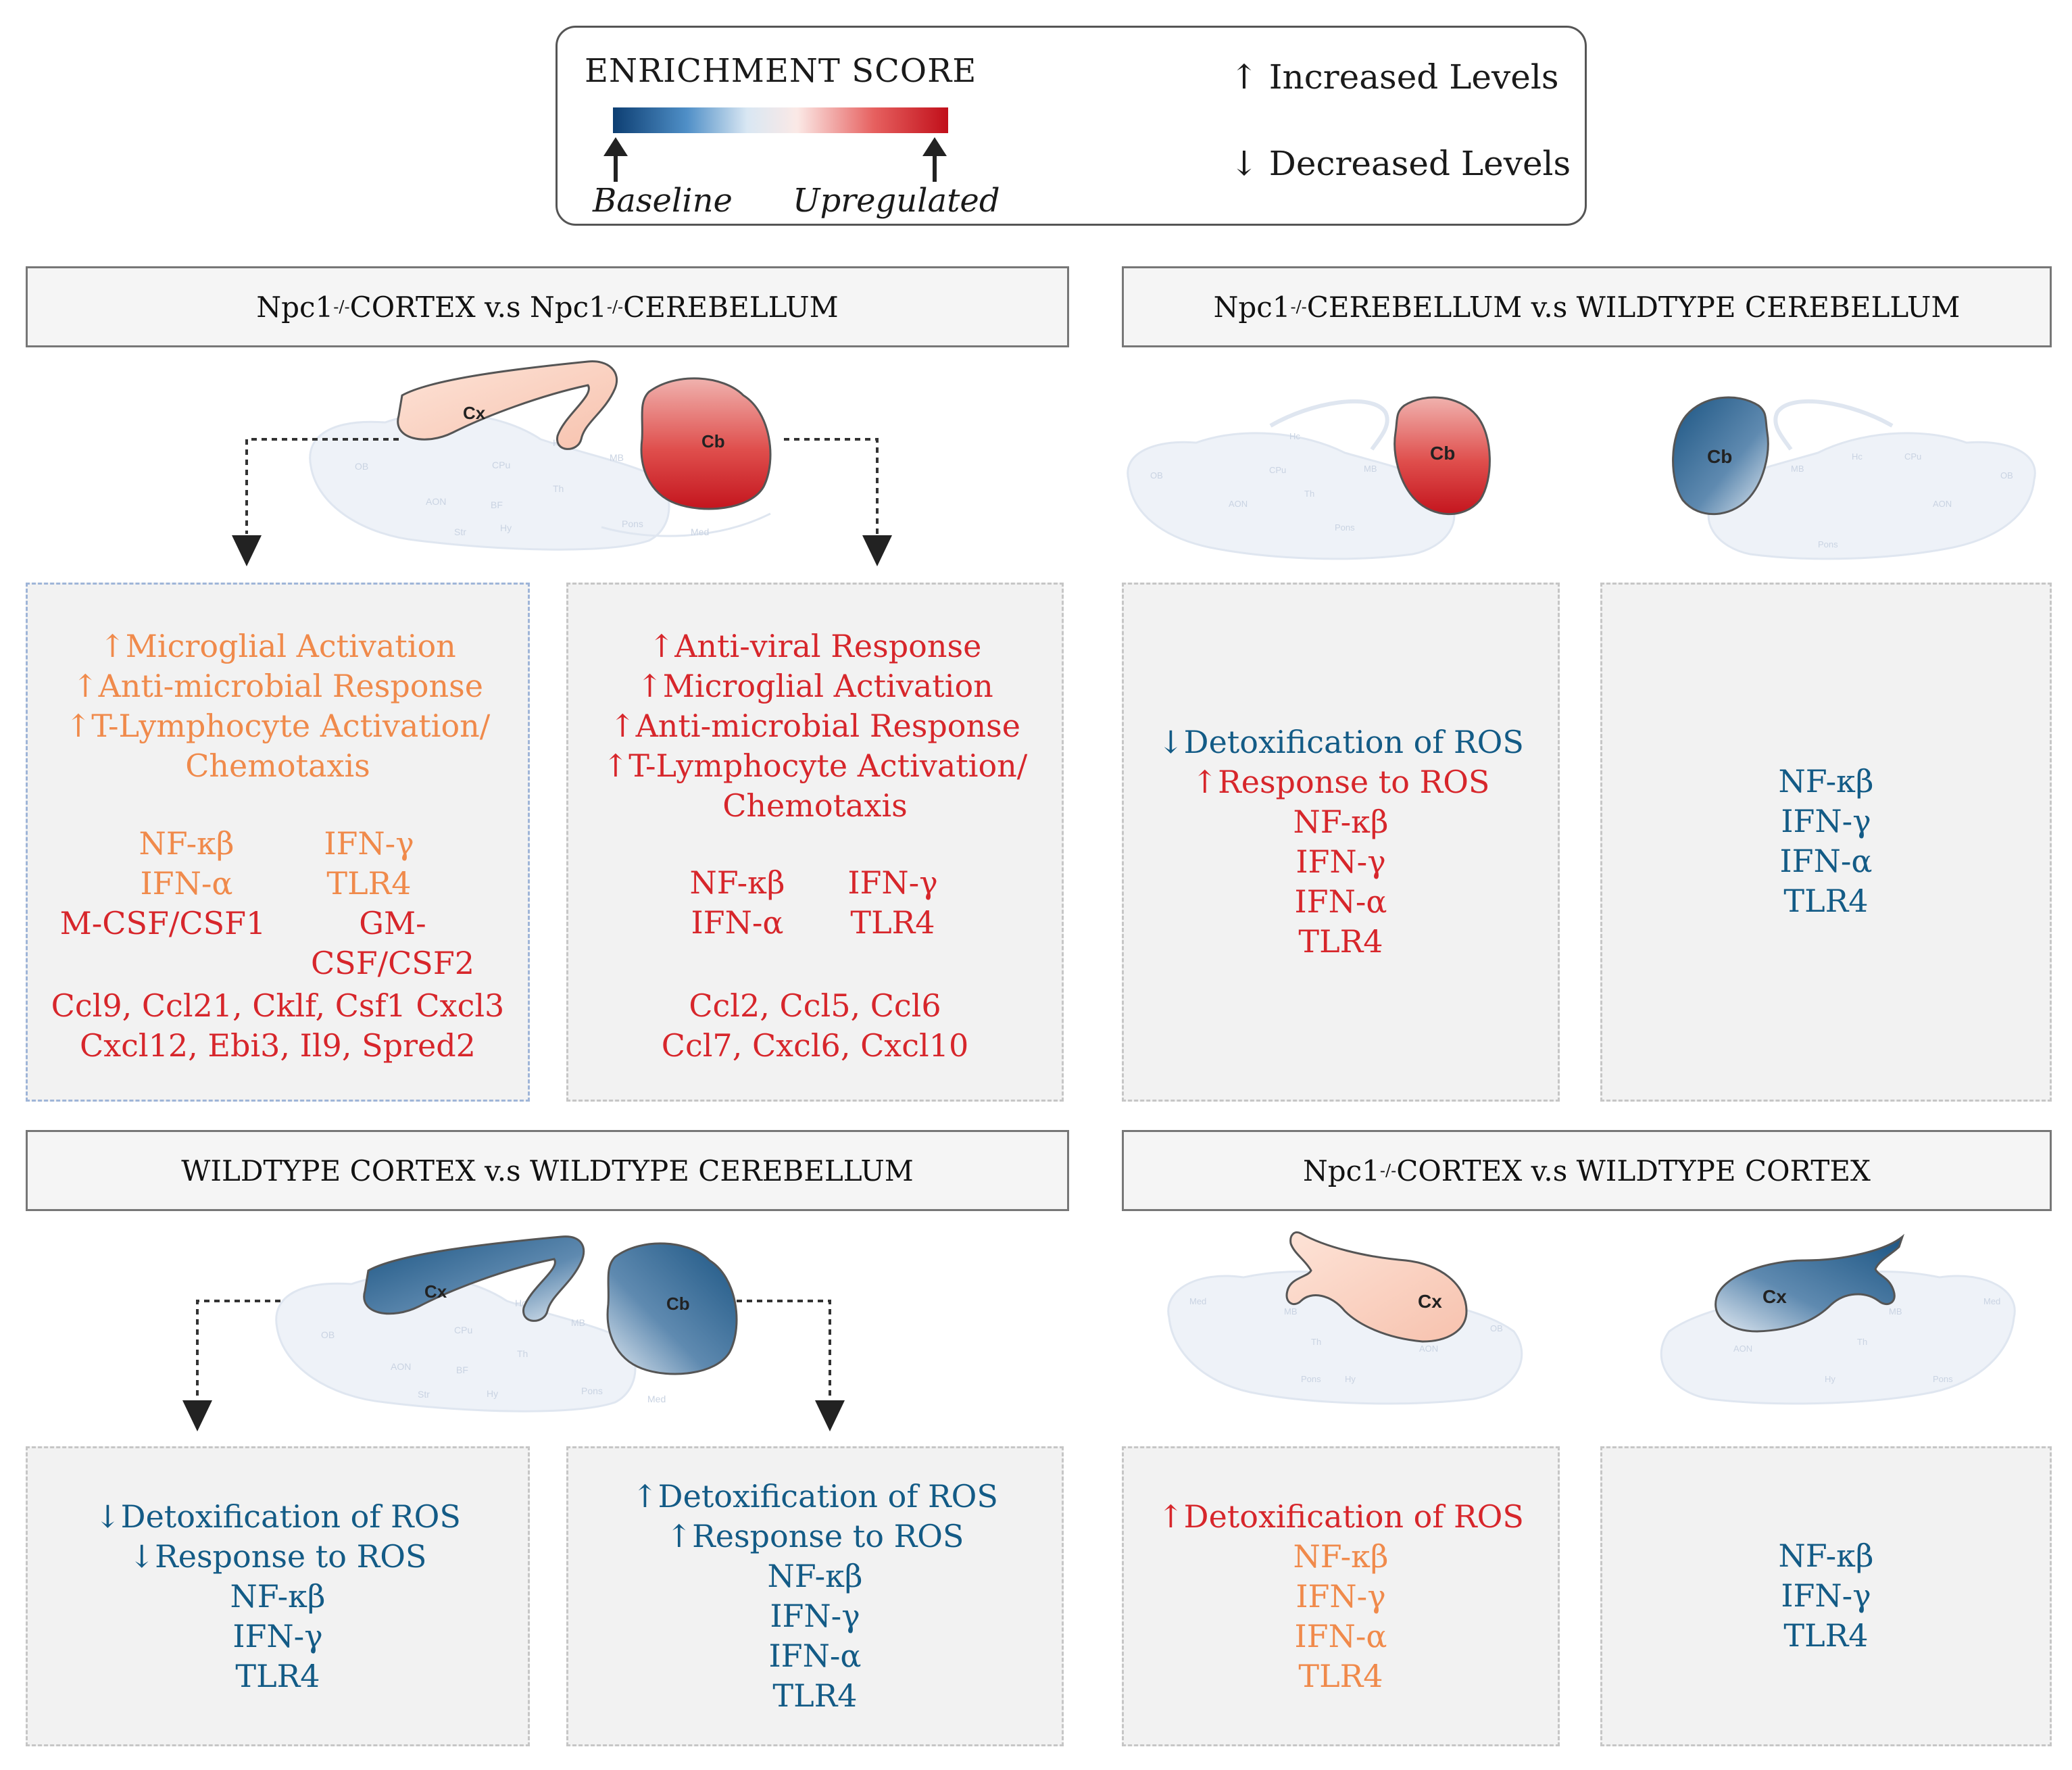 The image size is (2072, 1770). I want to click on process-item: ↑Detoxification of ROS, so click(815, 1497).